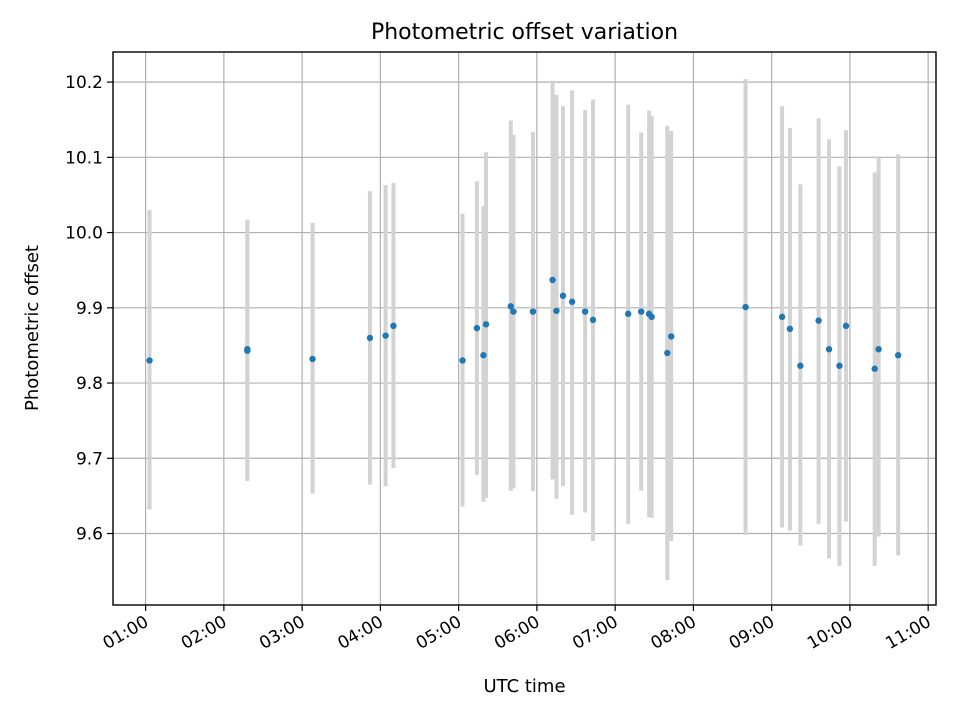  Describe the element at coordinates (360, 633) in the screenshot. I see `x-tick-label: 04:00` at that location.